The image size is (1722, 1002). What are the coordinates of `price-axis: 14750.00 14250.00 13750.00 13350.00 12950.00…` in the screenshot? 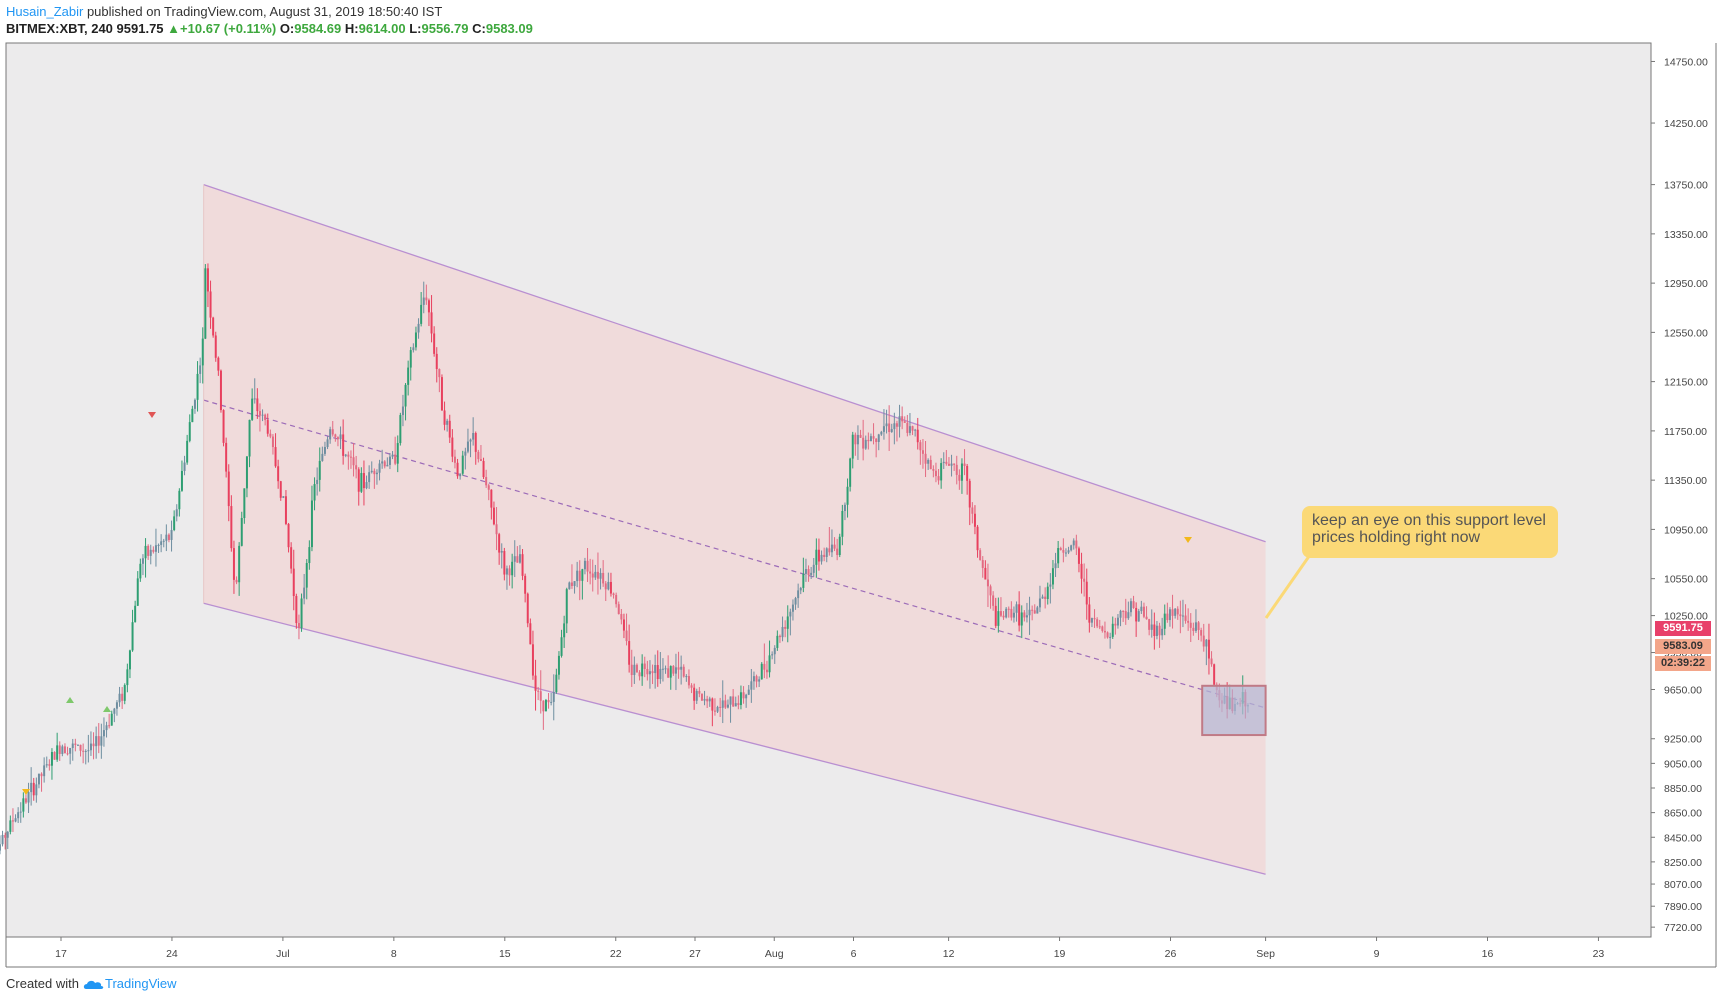 It's located at (1679, 495).